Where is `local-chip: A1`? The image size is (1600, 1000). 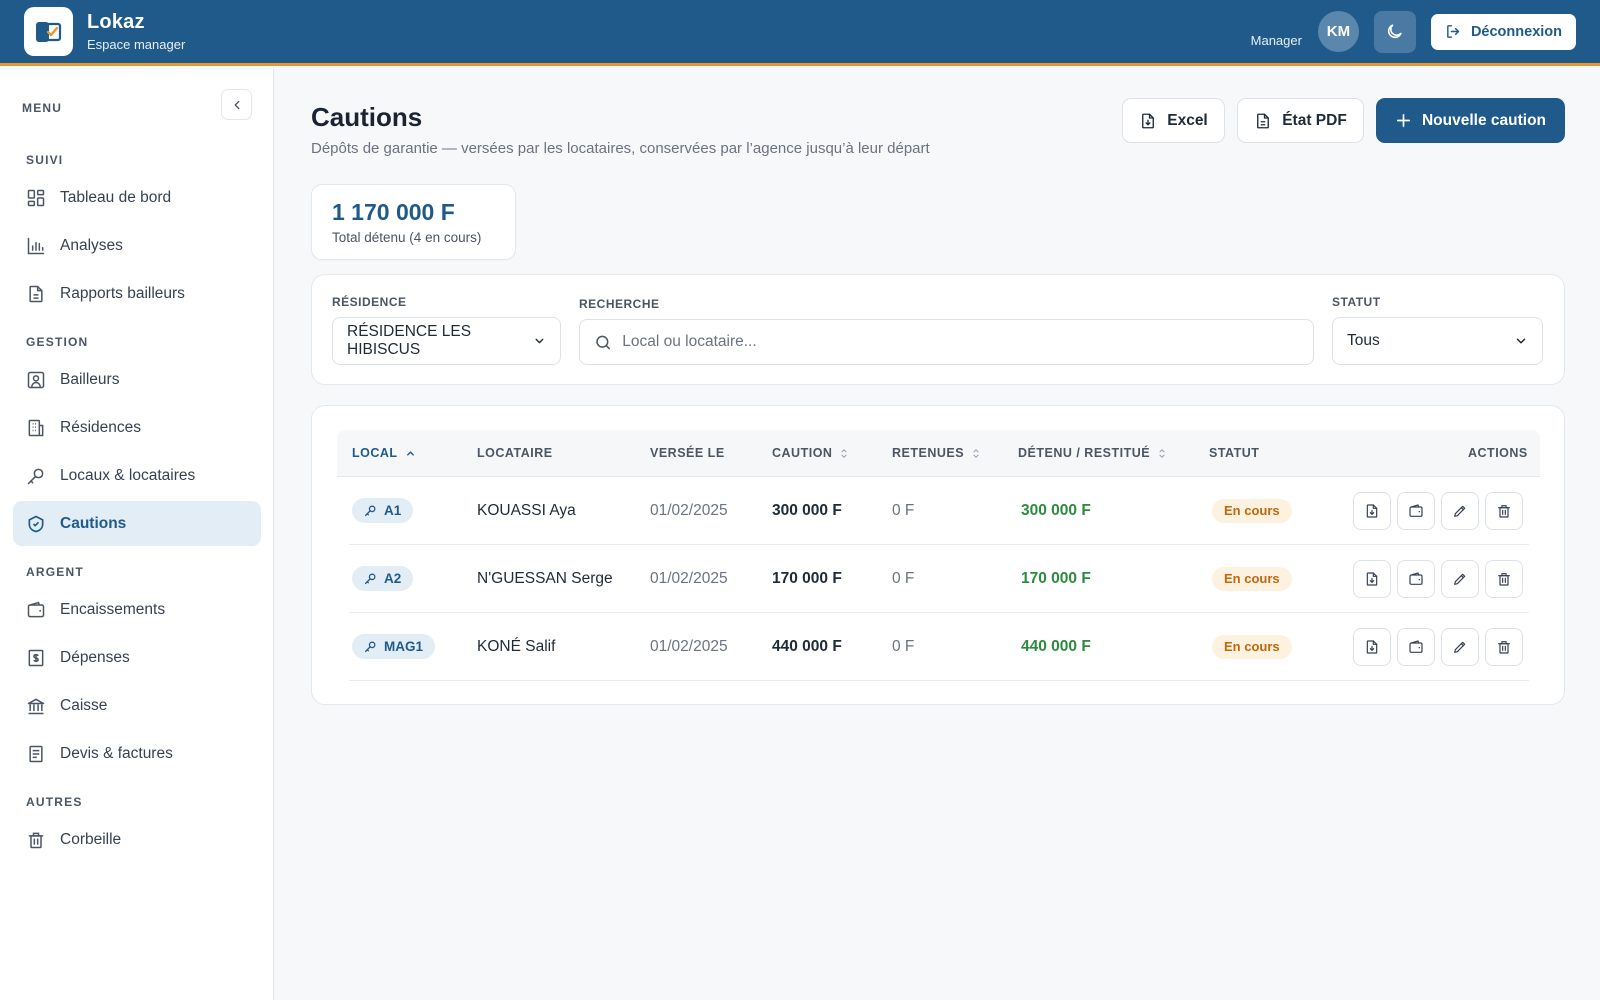 local-chip: A1 is located at coordinates (383, 510).